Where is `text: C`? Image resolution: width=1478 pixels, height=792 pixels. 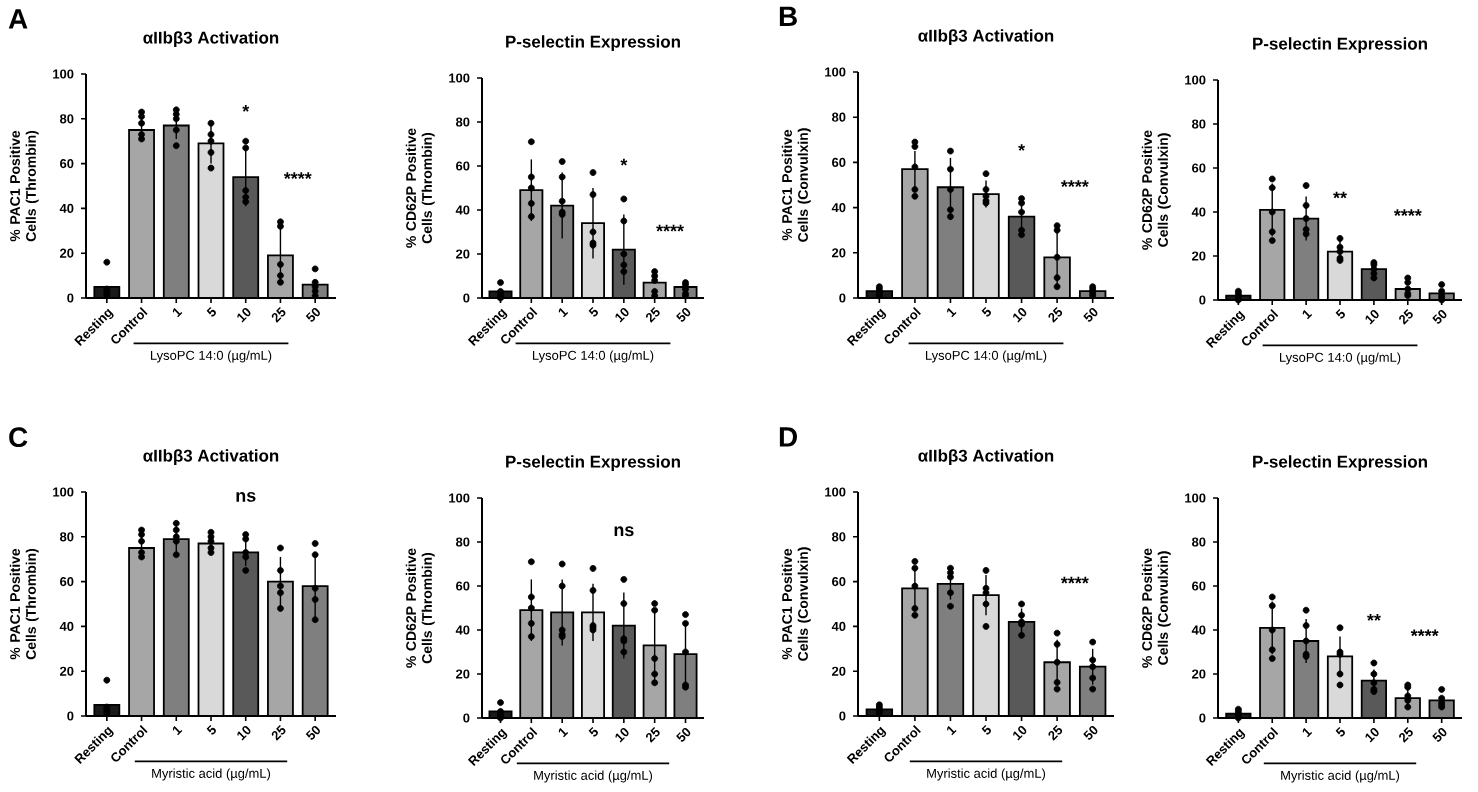
text: C is located at coordinates (18, 437).